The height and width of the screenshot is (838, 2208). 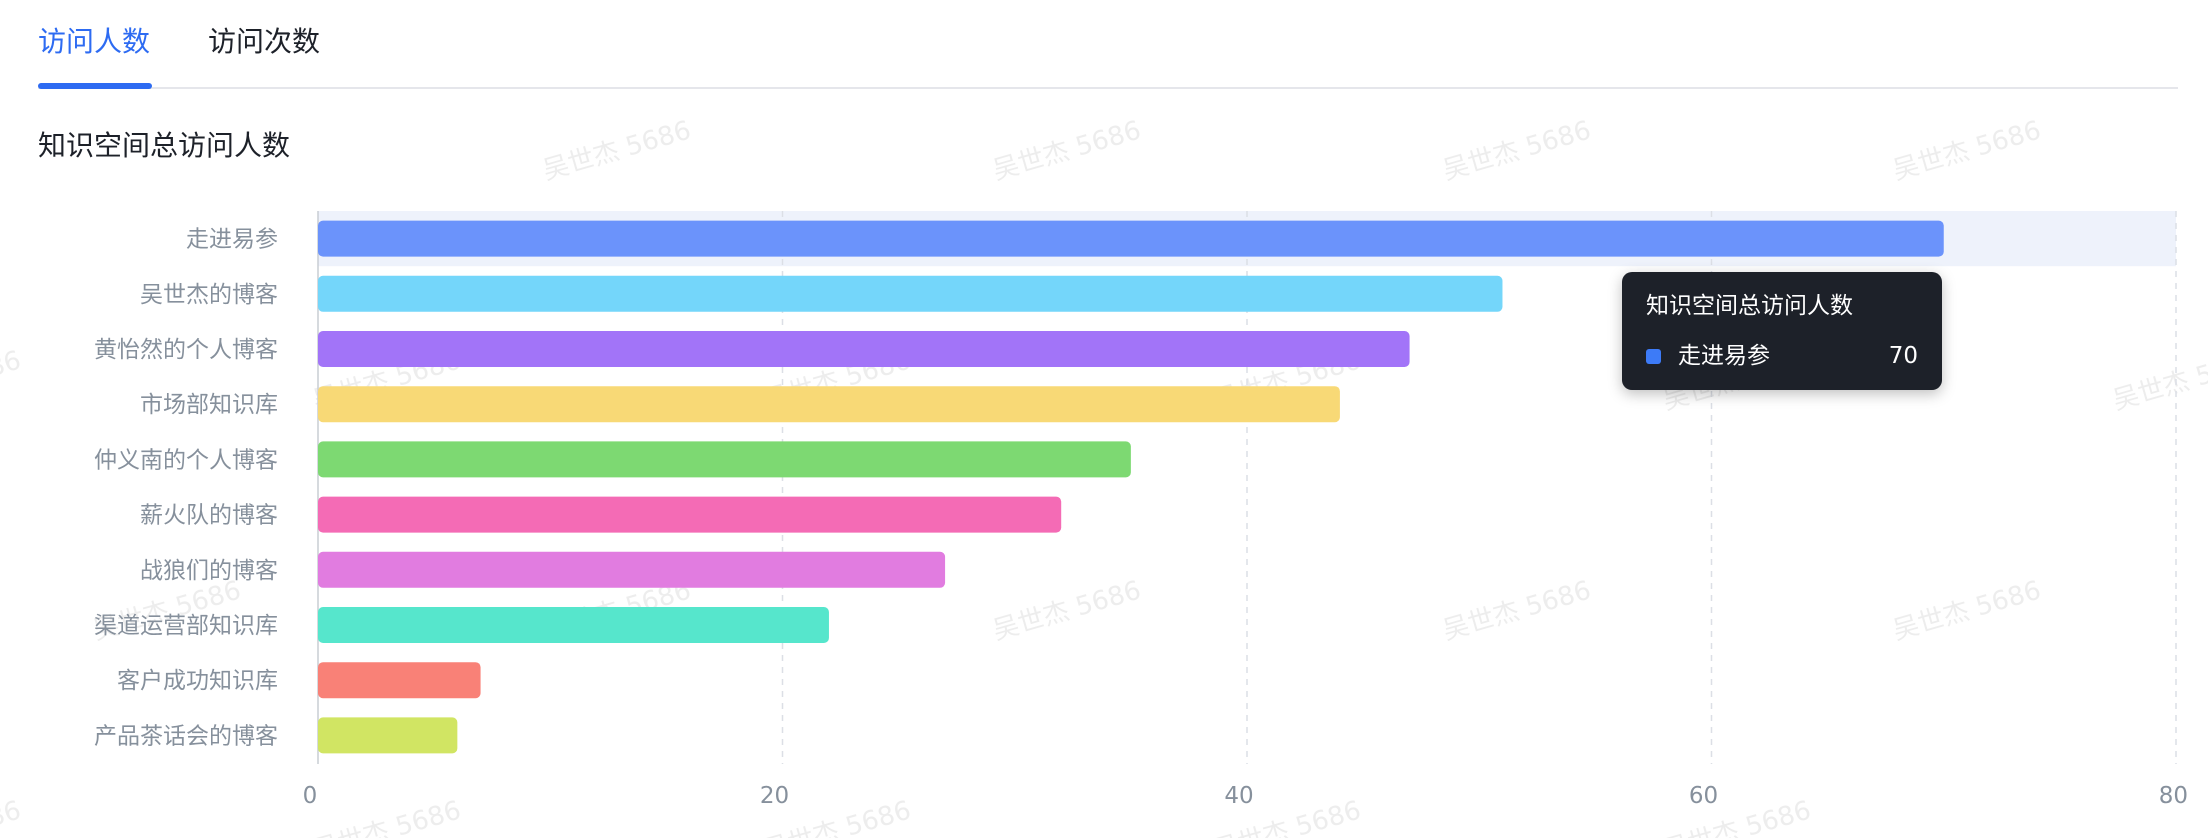 I want to click on category-label: 仲义南的个人博客, so click(x=186, y=460).